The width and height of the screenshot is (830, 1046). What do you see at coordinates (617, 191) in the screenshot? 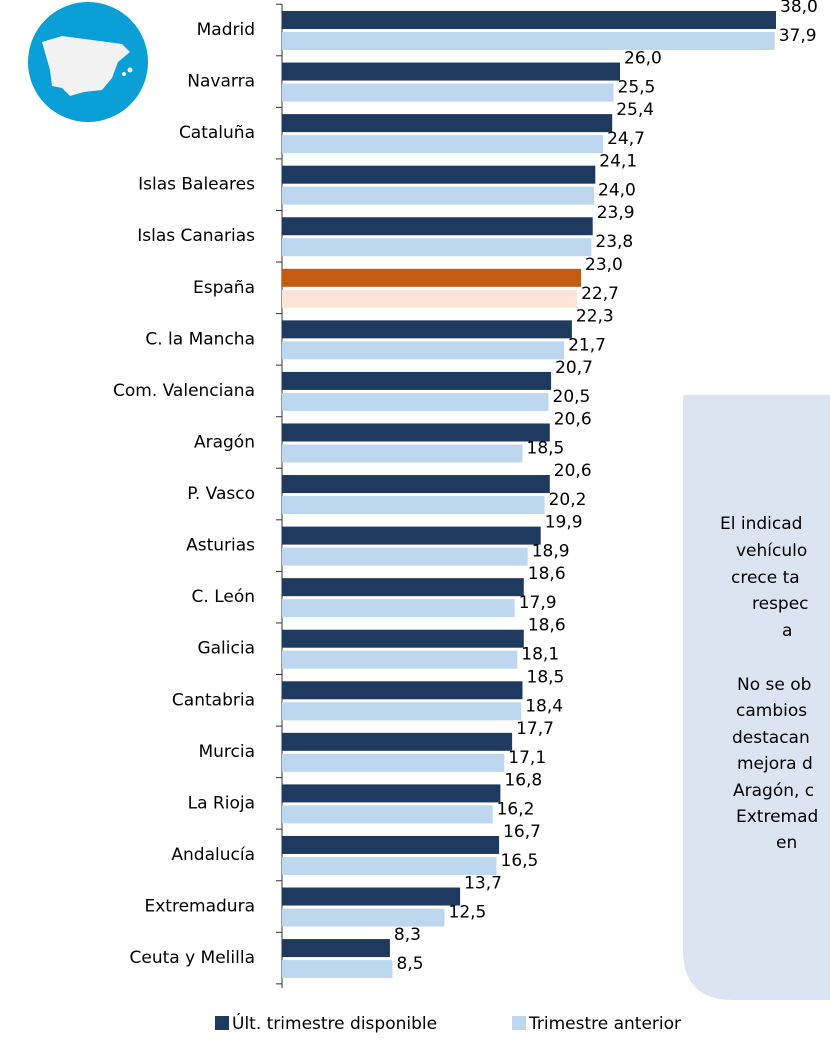
I see `value-label: 24,0` at bounding box center [617, 191].